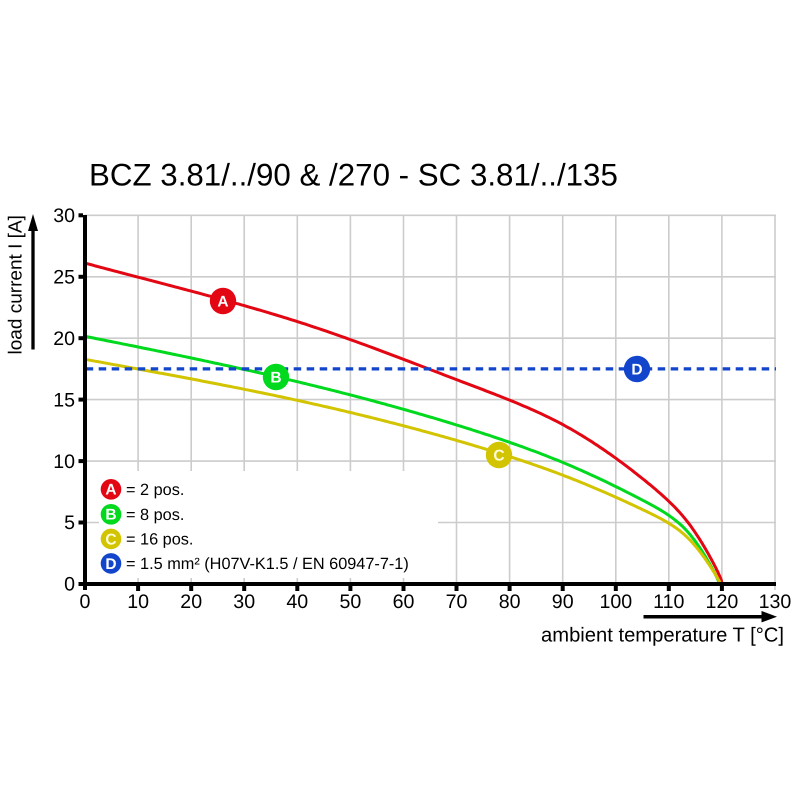  I want to click on svg-text:= 1.5 mm² (H07V-K1.5 / EN 6094: = 1.5 mm² (H07V-K1.5 / EN 60947-7-1), so click(267, 564).